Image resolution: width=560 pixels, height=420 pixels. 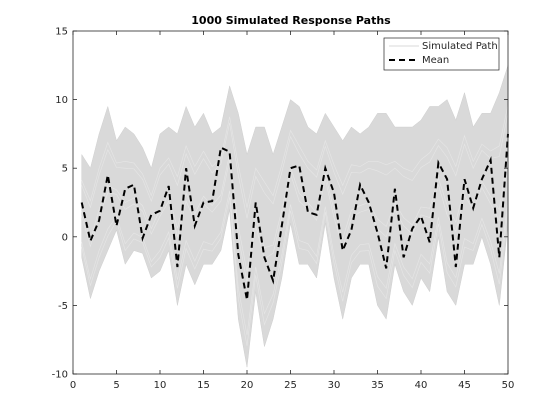 What do you see at coordinates (61, 100) in the screenshot?
I see `y-tick-label: 10` at bounding box center [61, 100].